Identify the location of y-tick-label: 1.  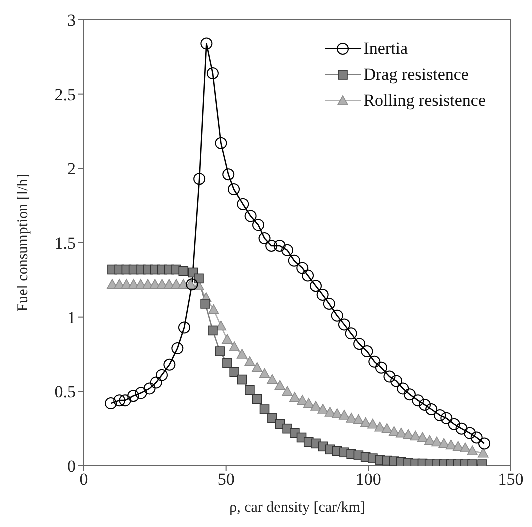
(72, 318).